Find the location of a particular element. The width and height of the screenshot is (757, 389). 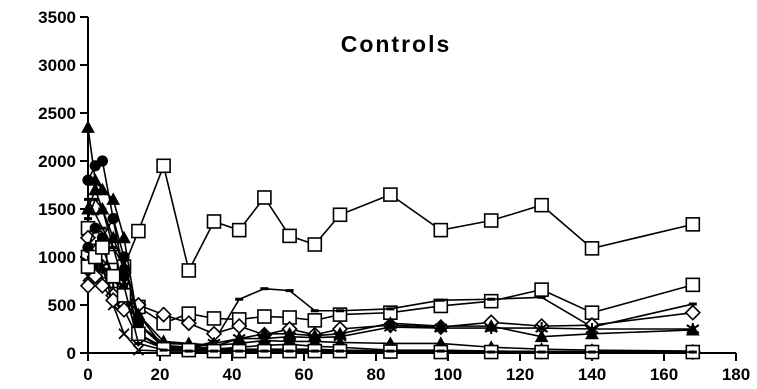

y-tick-label: 2500 is located at coordinates (57, 113).